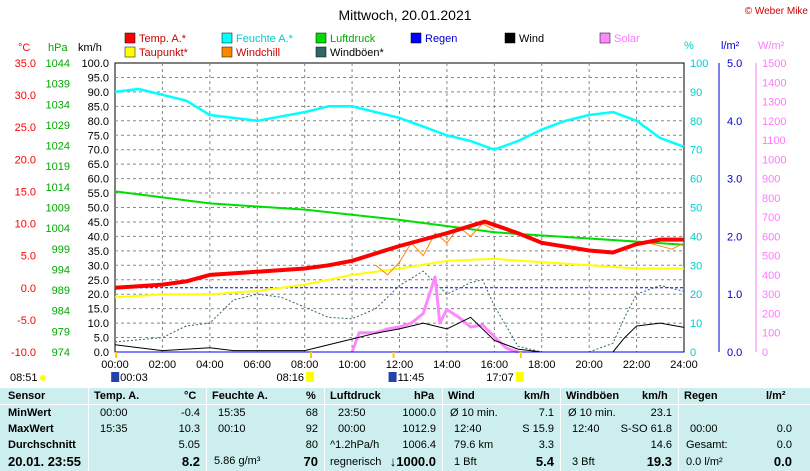 The image size is (810, 471). Describe the element at coordinates (424, 396) in the screenshot. I see `hdr-press-unit: hPa` at that location.